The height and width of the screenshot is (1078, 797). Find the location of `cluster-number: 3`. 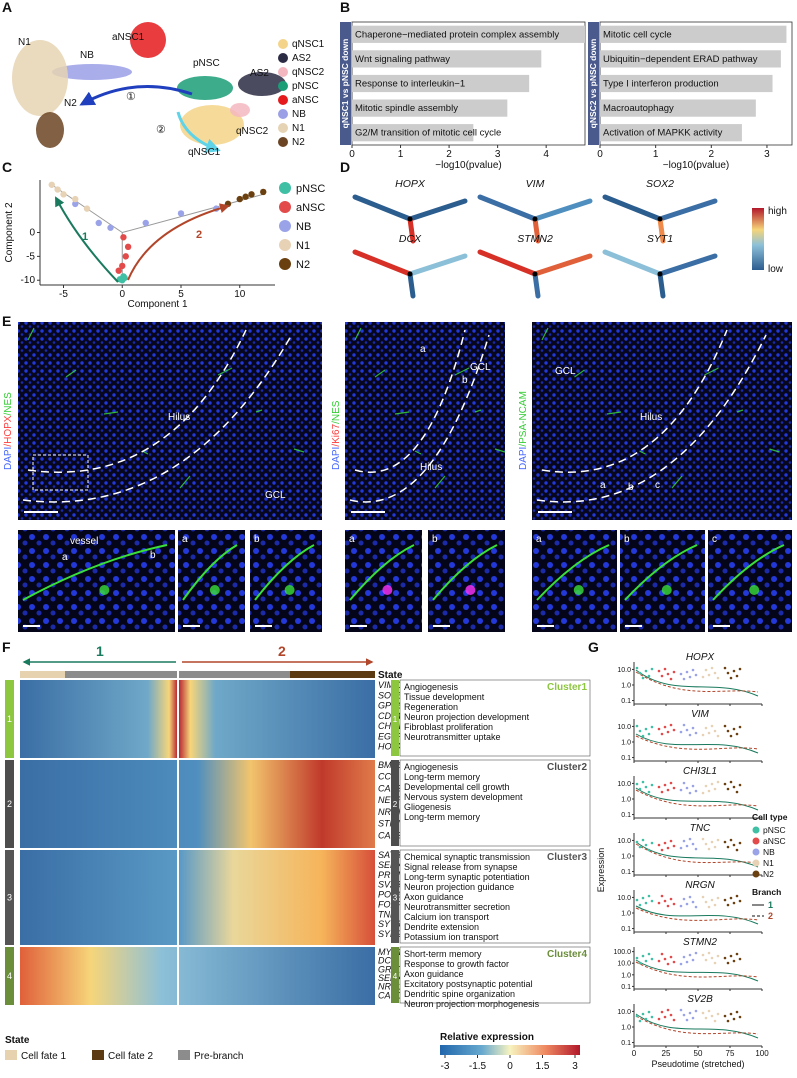

cluster-number: 3 is located at coordinates (9, 898).